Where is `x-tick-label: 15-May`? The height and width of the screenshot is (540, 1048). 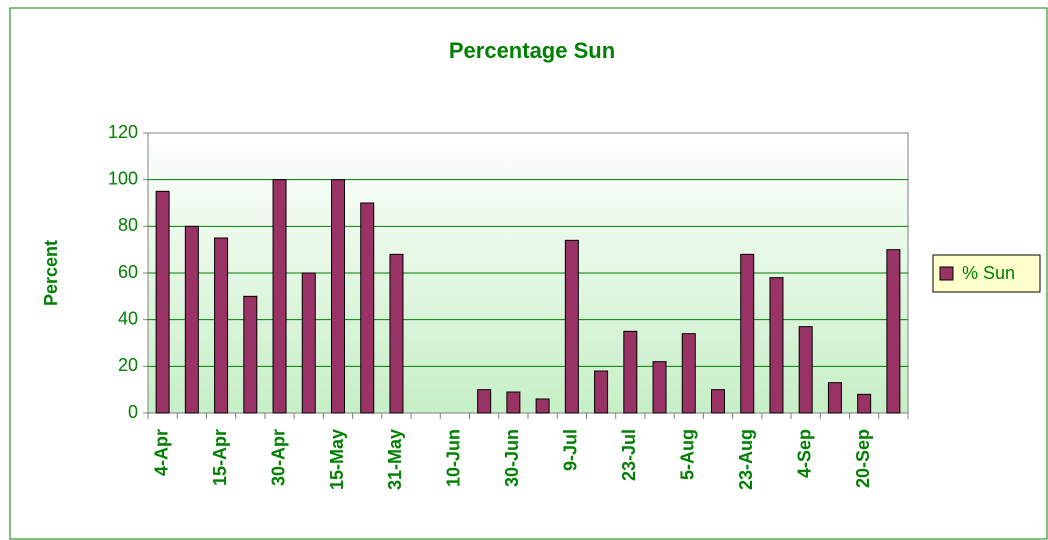 x-tick-label: 15-May is located at coordinates (337, 459).